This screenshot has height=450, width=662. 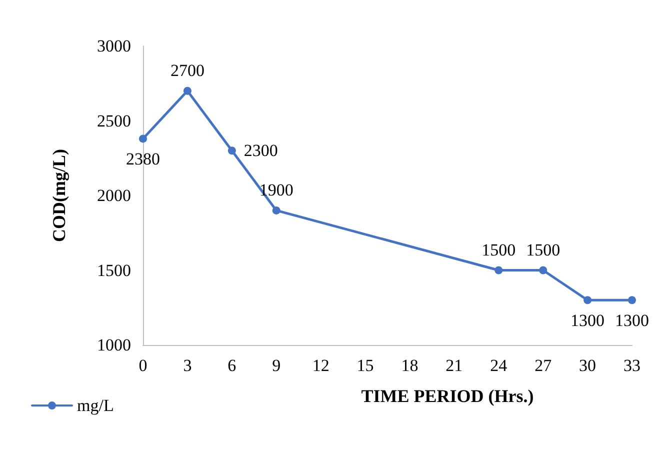 I want to click on x-tick-label: 3, so click(x=187, y=365).